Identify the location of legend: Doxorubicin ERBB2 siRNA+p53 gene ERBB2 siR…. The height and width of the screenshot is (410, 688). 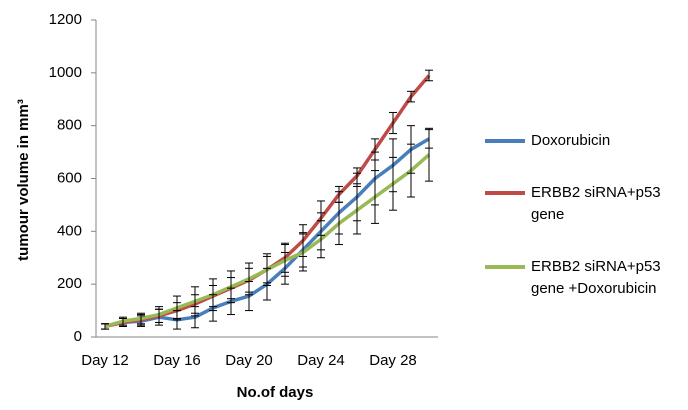
(585, 230).